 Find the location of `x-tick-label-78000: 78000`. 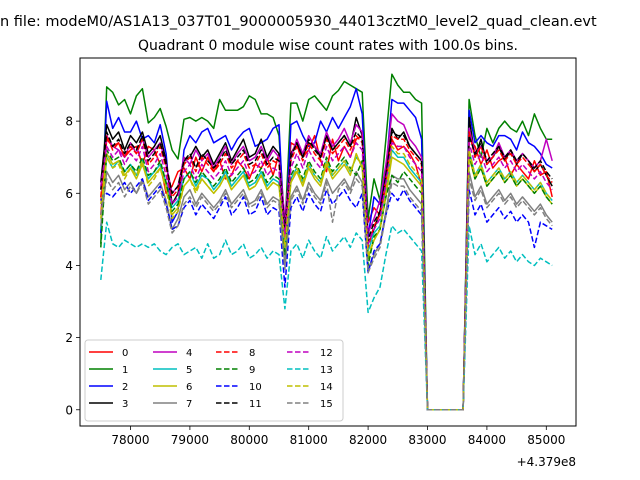

x-tick-label-78000: 78000 is located at coordinates (130, 440).